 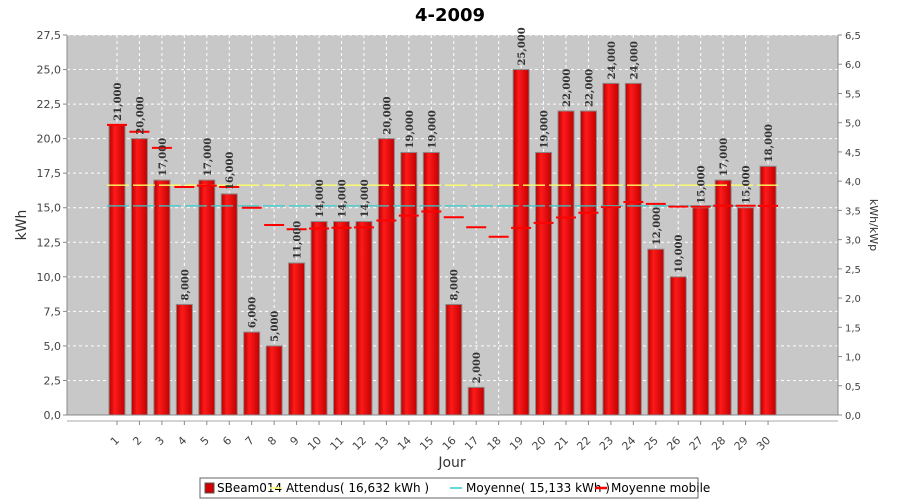 What do you see at coordinates (182, 441) in the screenshot?
I see `x-tick-label: 4` at bounding box center [182, 441].